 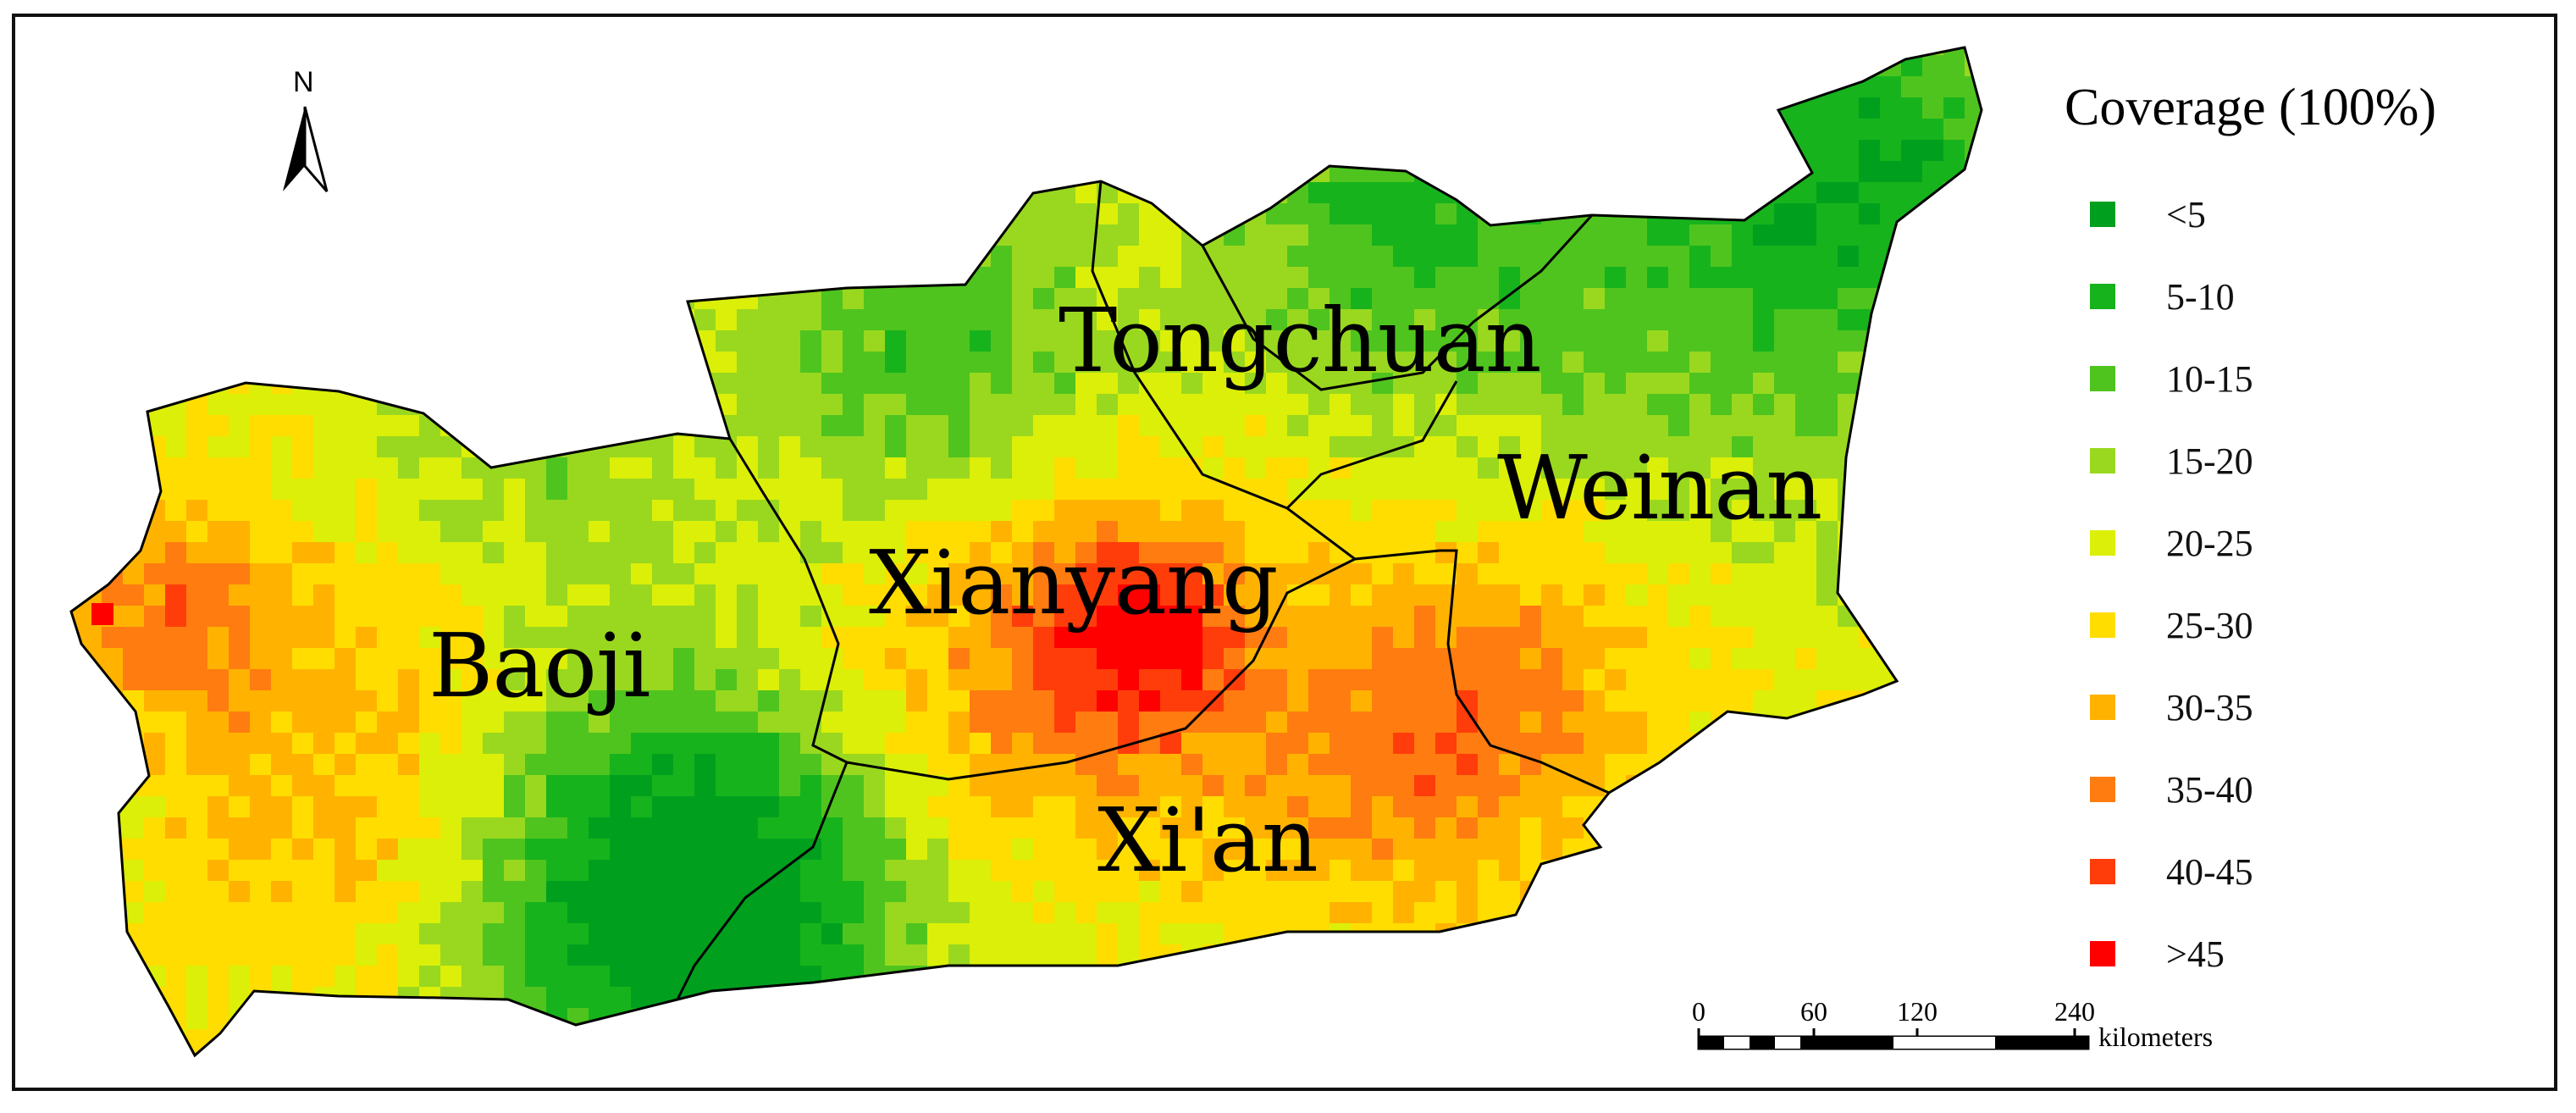 What do you see at coordinates (2209, 378) in the screenshot?
I see `legend-label: 10-15` at bounding box center [2209, 378].